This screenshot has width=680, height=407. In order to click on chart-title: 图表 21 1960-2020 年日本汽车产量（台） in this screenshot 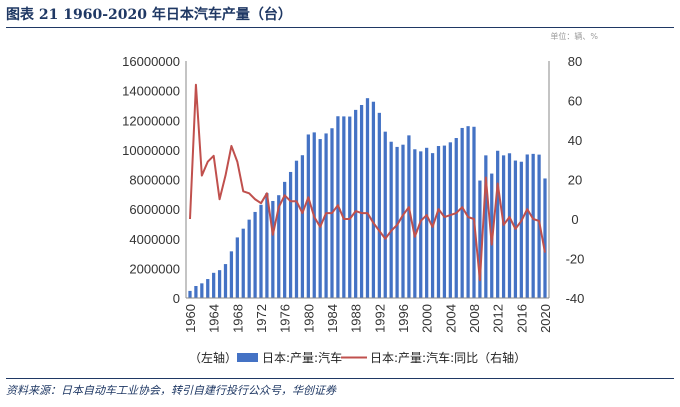, I will do `click(149, 15)`.